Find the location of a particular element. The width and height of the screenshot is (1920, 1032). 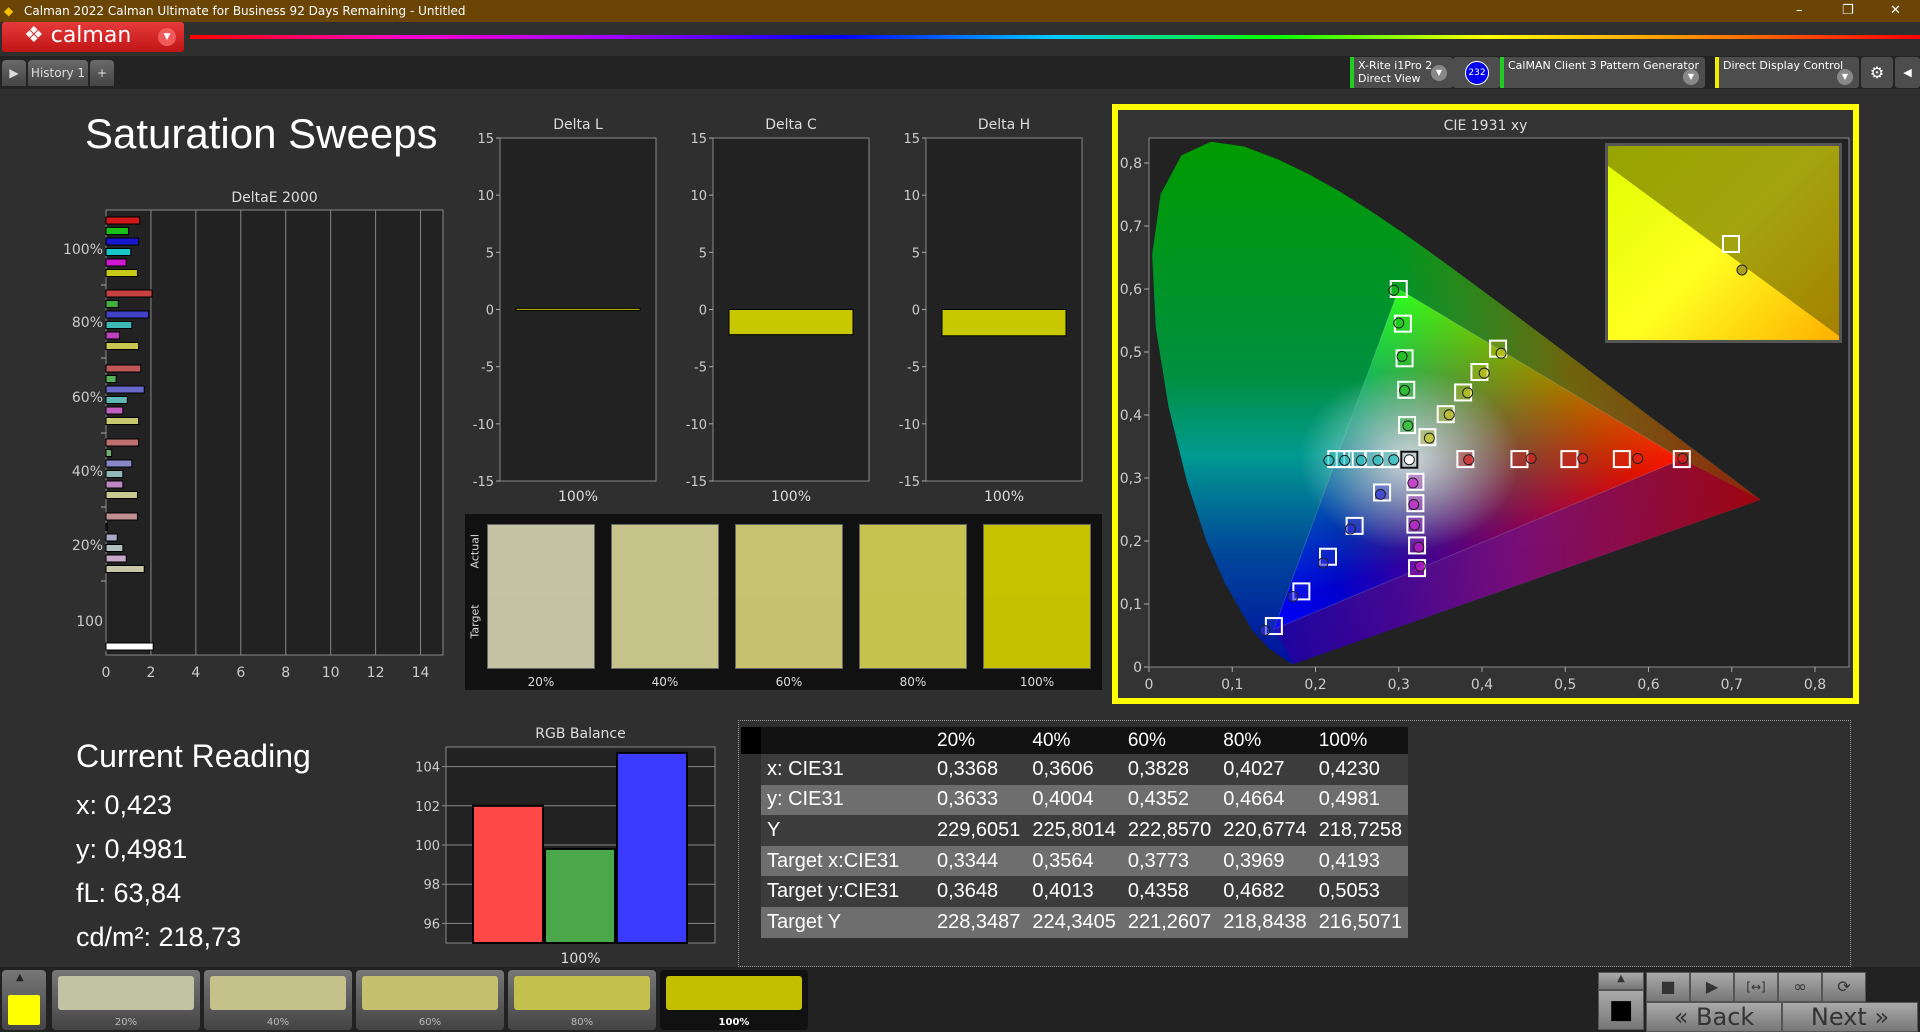

patch-button-20%: 20% is located at coordinates (126, 1000).